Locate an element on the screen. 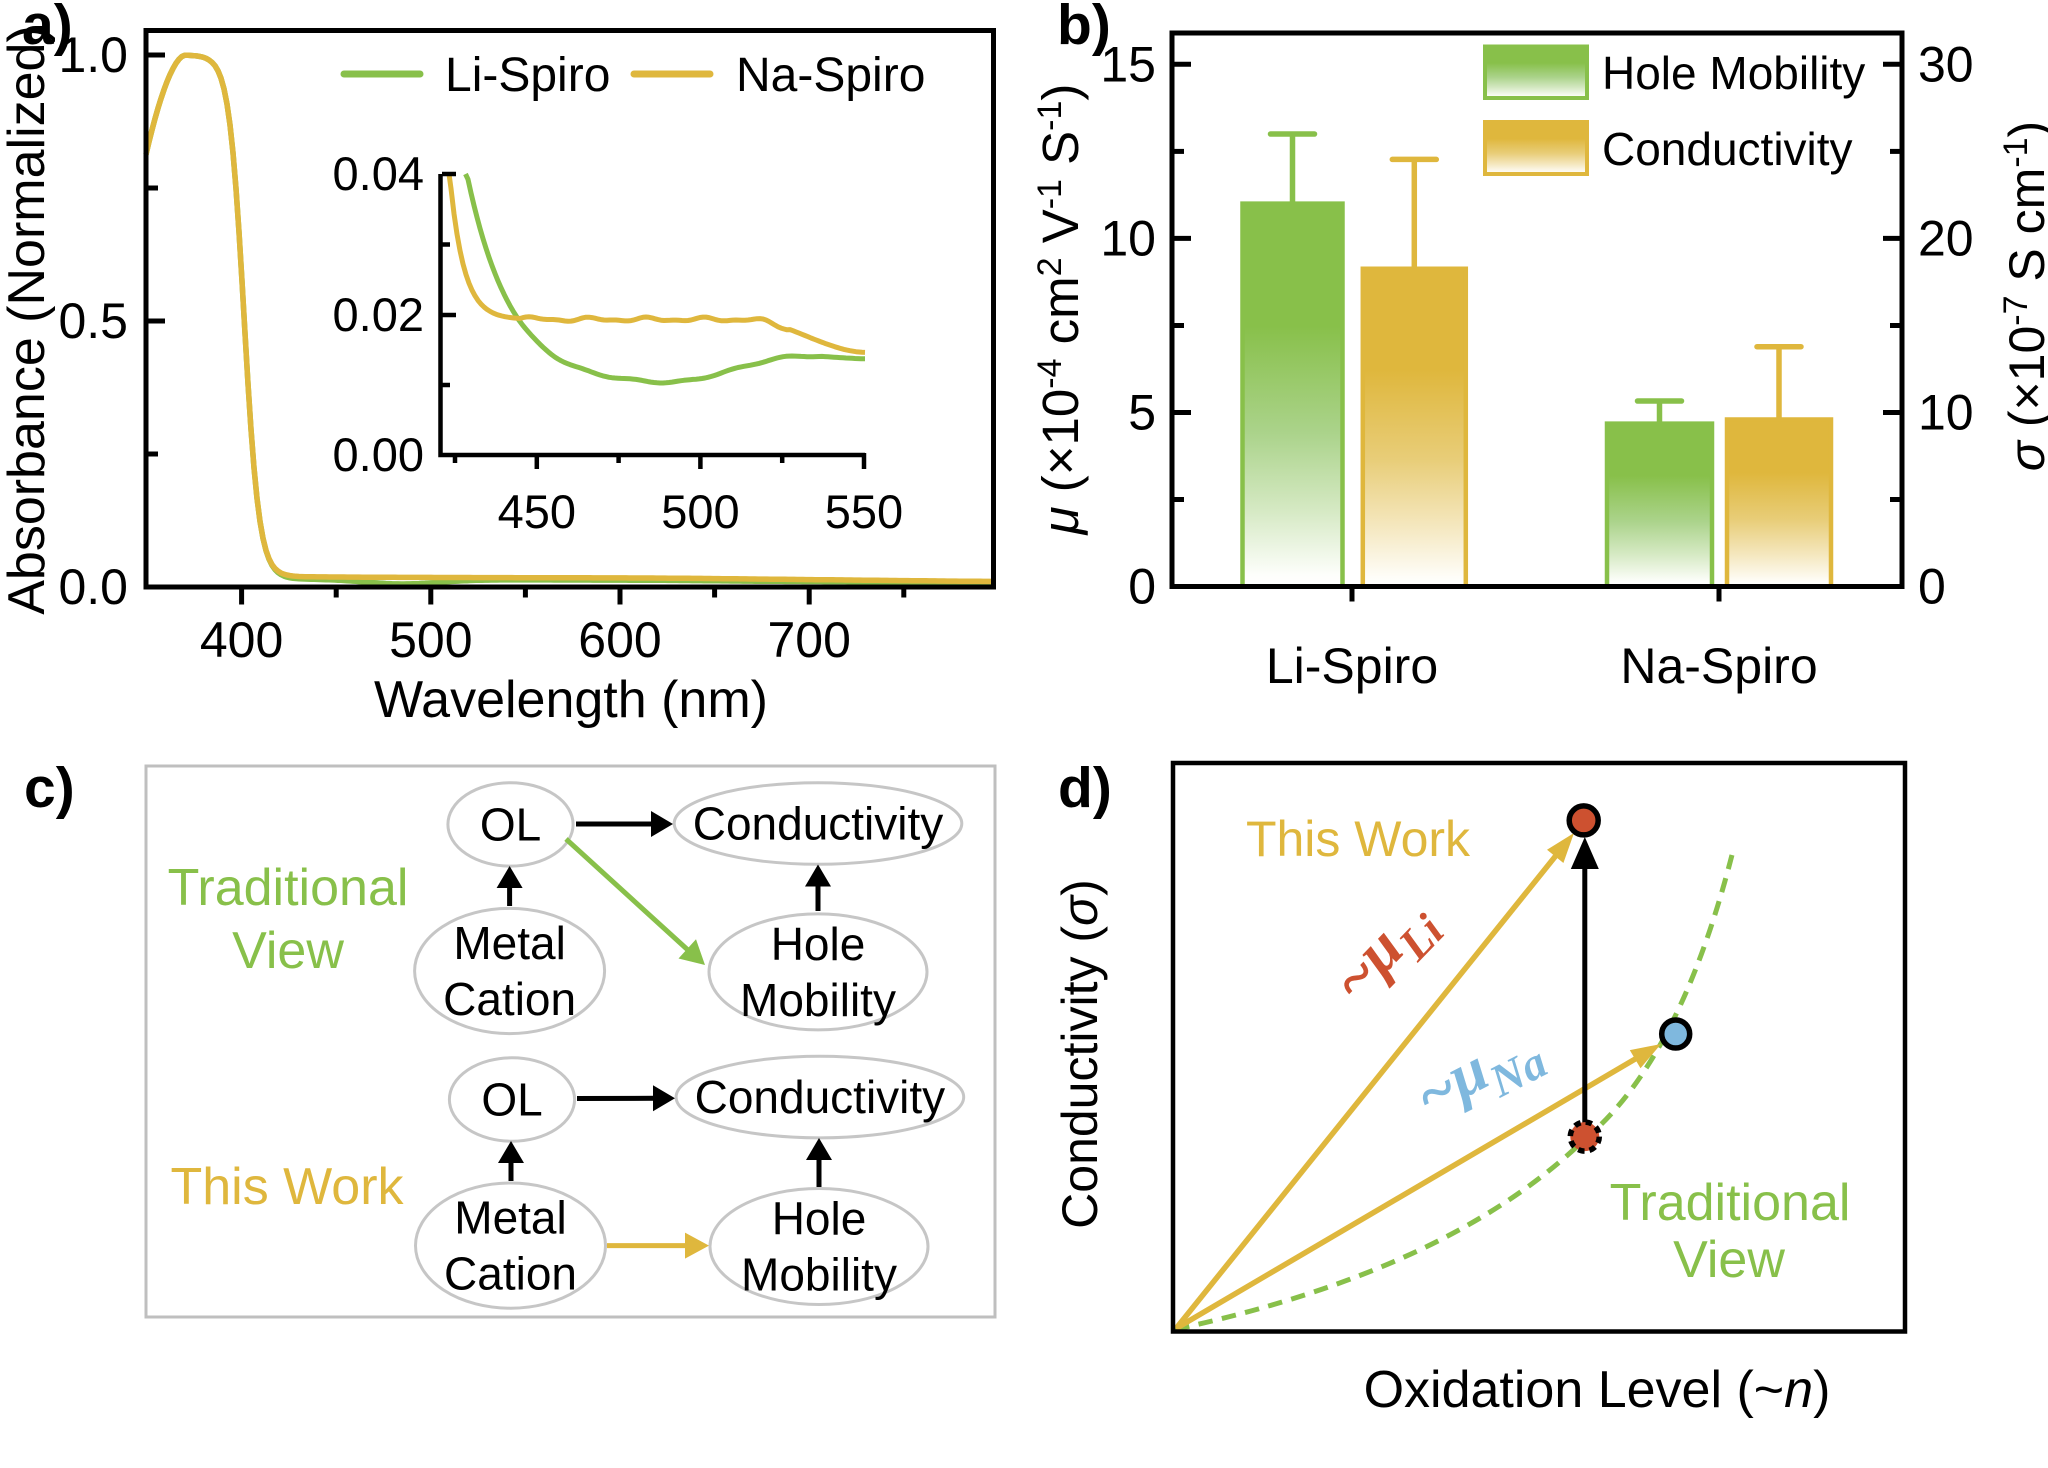  svg-text: 0.0 is located at coordinates (93, 587).